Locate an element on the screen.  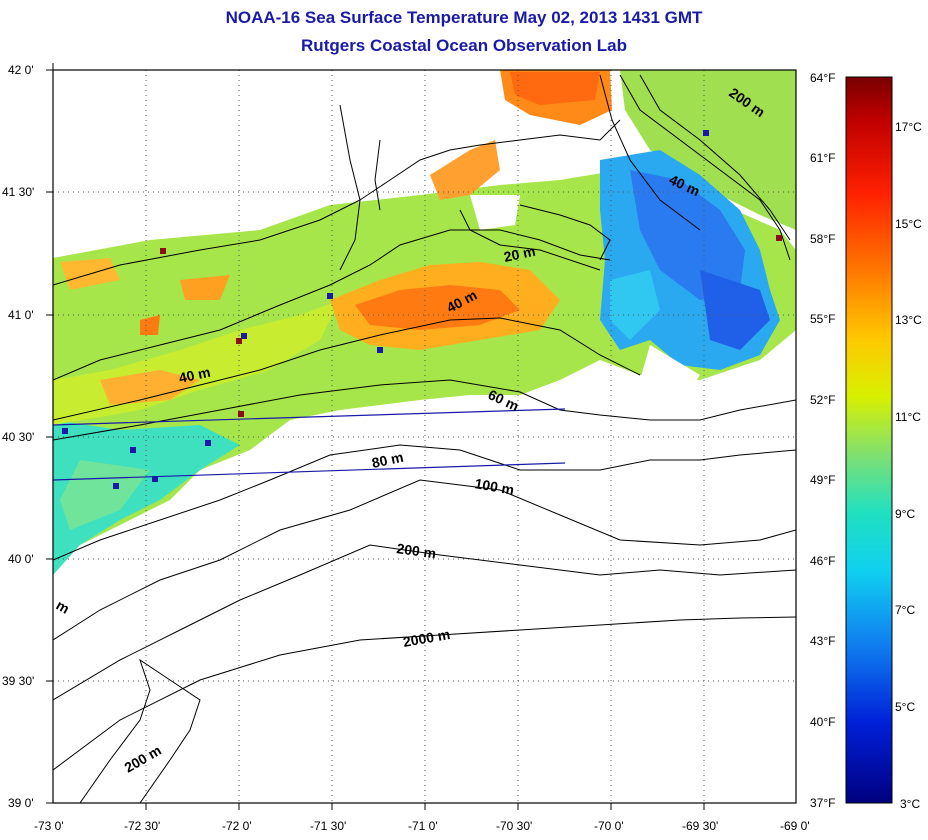
contour-label: 40 m is located at coordinates (194, 375).